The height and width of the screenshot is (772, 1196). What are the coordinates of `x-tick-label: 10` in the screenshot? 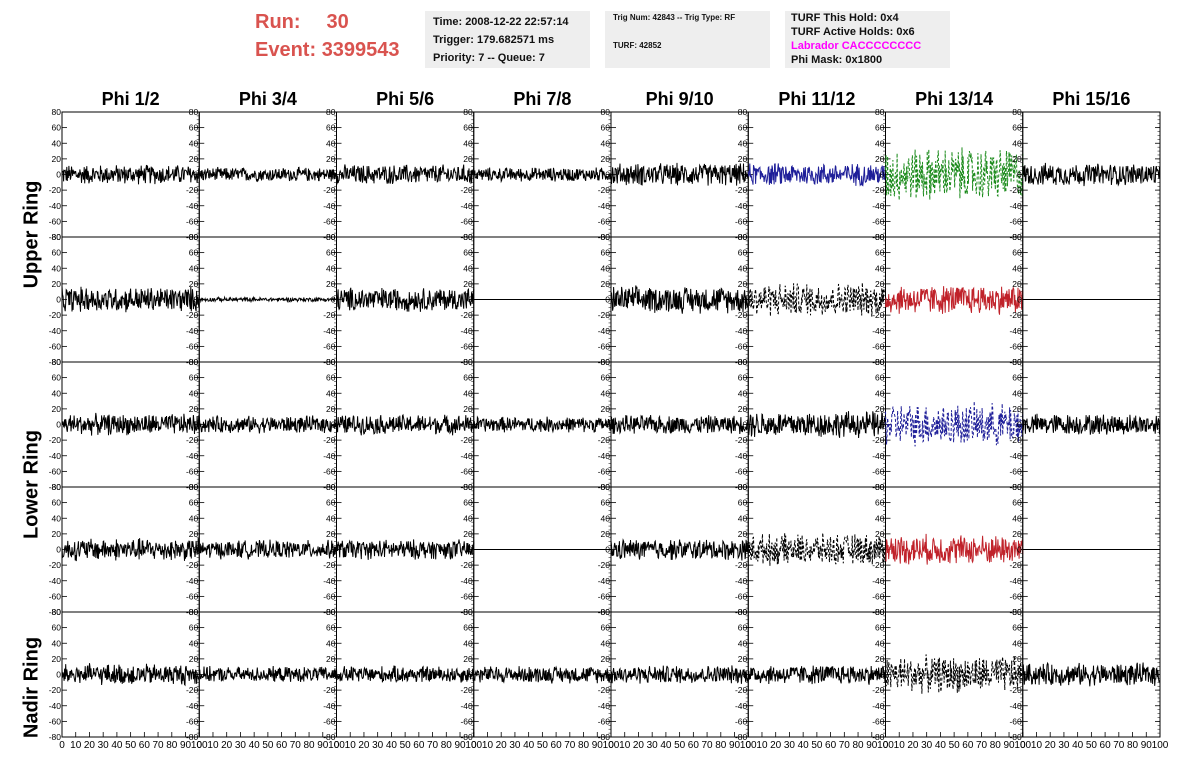 It's located at (76, 745).